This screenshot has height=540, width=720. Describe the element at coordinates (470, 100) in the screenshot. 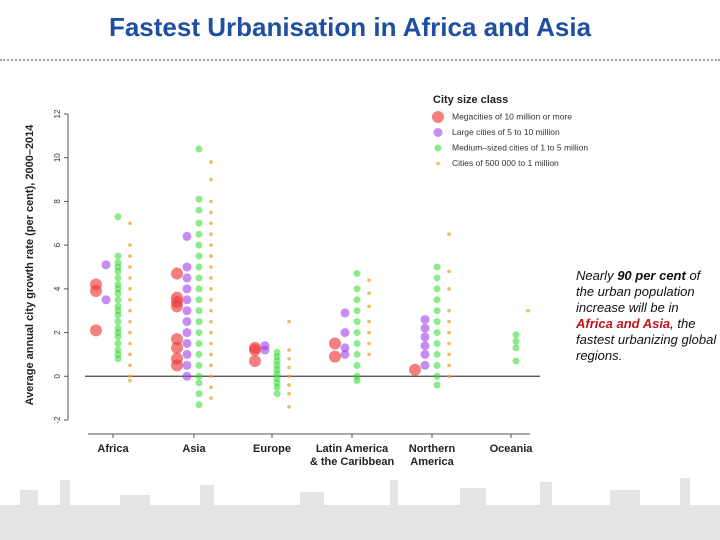

I see `legend-title: City size class` at that location.